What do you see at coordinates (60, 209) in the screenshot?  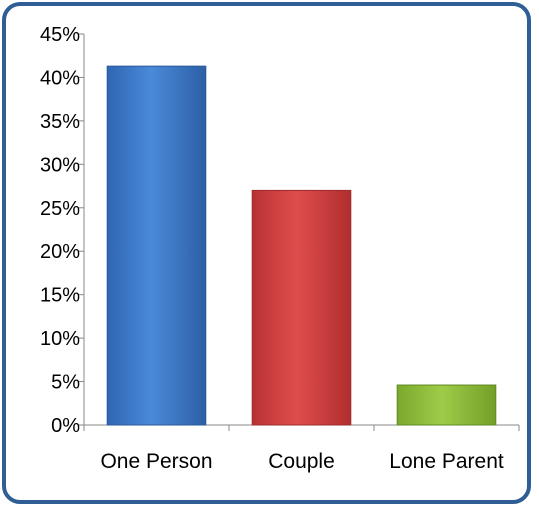 I see `y-tick-label: 25%` at bounding box center [60, 209].